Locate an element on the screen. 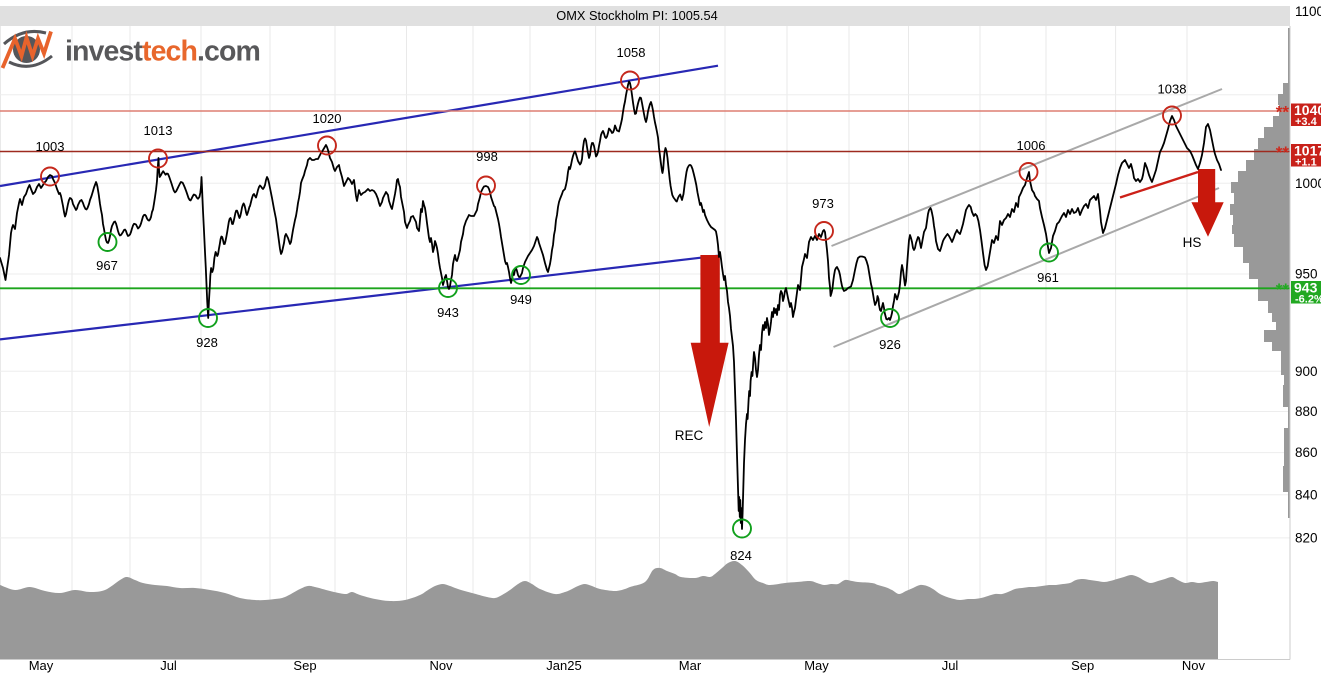 The width and height of the screenshot is (1321, 685). svg-text: 949 is located at coordinates (521, 299).